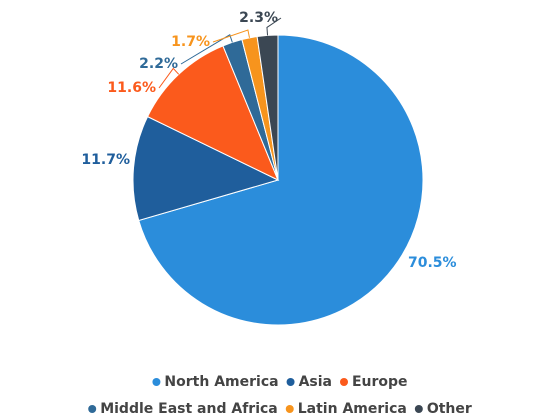 The image size is (560, 420). Describe the element at coordinates (158, 64) in the screenshot. I see `data-label: 2.2%` at that location.